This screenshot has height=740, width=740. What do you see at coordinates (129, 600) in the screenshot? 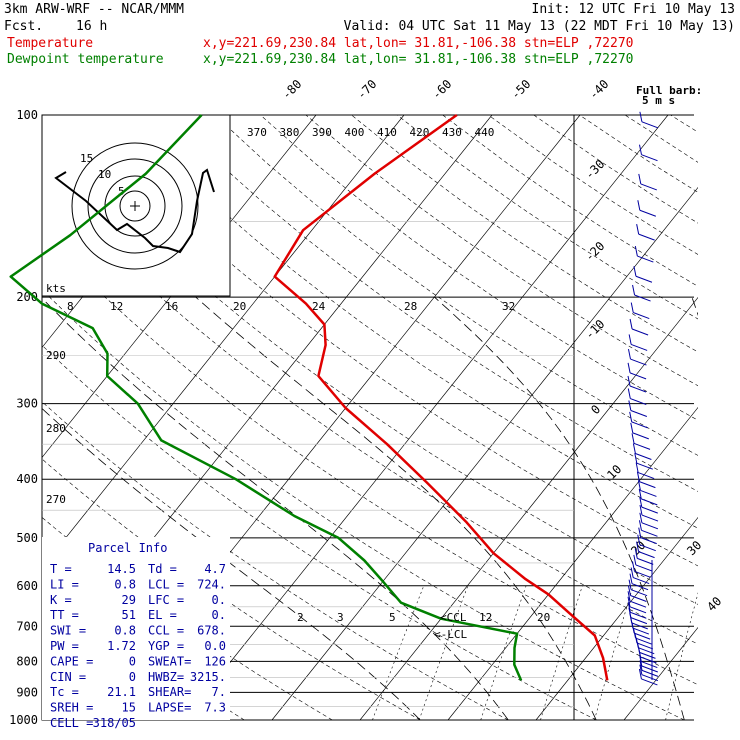
I see `parcel-v1-2: 29` at bounding box center [129, 600].